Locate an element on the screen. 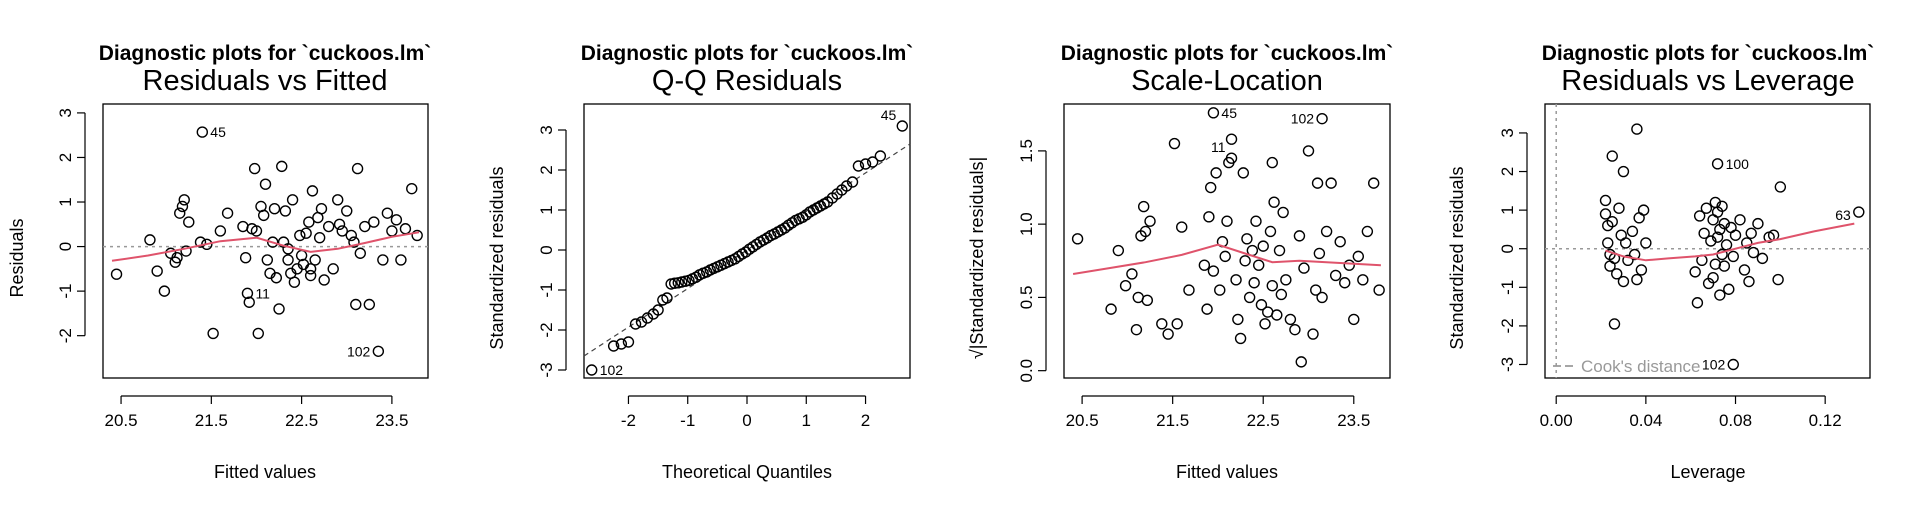  y-tick-label: -1 is located at coordinates (65, 291).